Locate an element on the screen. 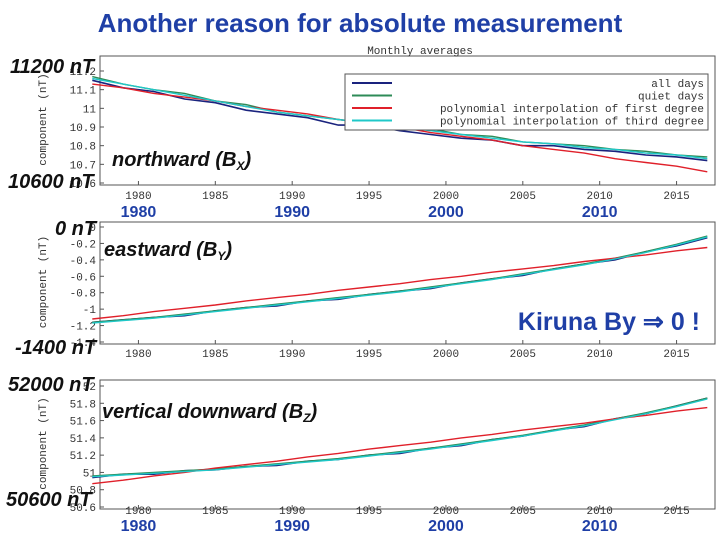 This screenshot has height=540, width=720. chart-title: Monthly averages is located at coordinates (420, 52).